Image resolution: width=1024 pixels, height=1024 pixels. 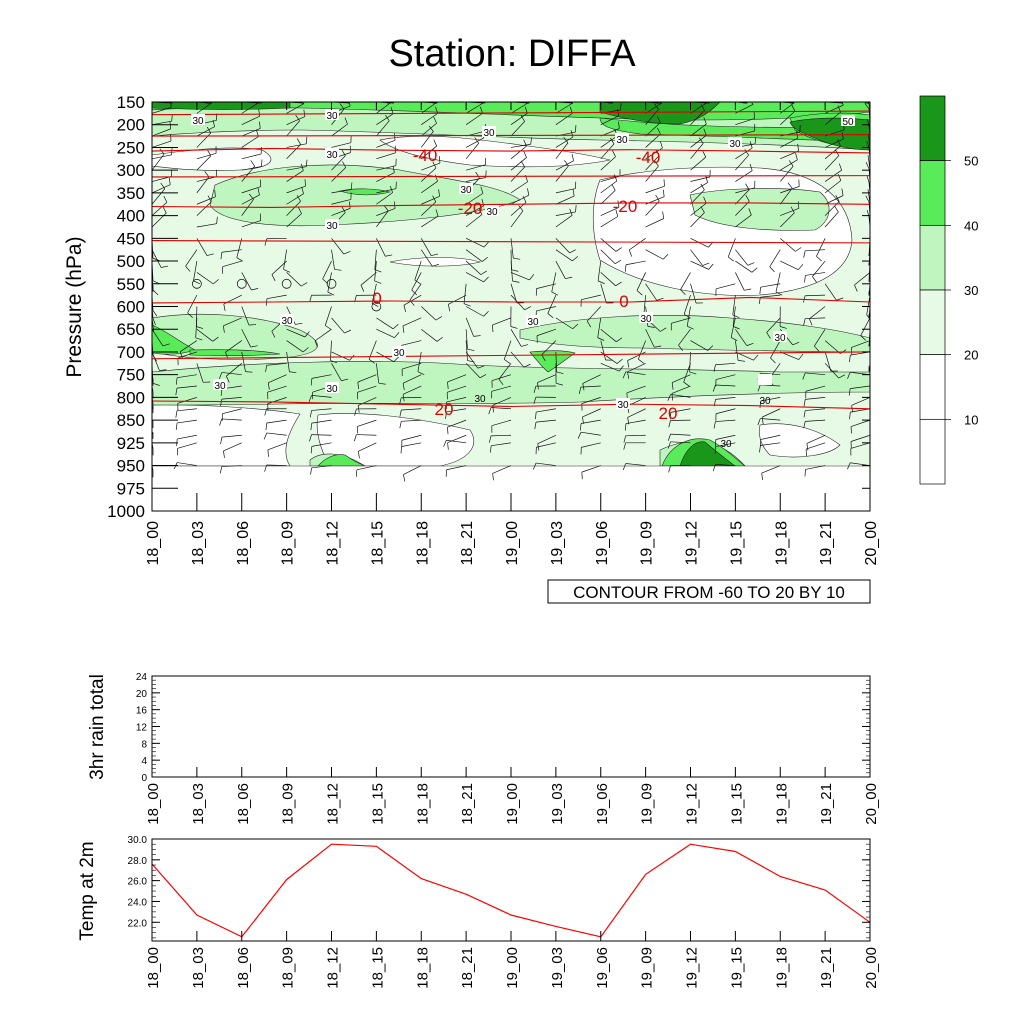 What do you see at coordinates (422, 804) in the screenshot?
I see `rain-x-tick-label: 18_18` at bounding box center [422, 804].